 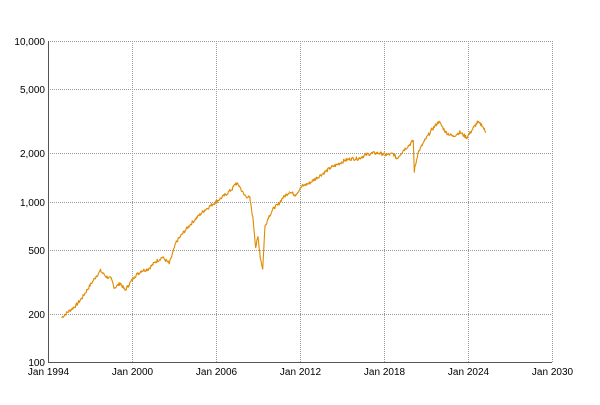 I want to click on y-tick-label: 1,000, so click(x=32, y=203).